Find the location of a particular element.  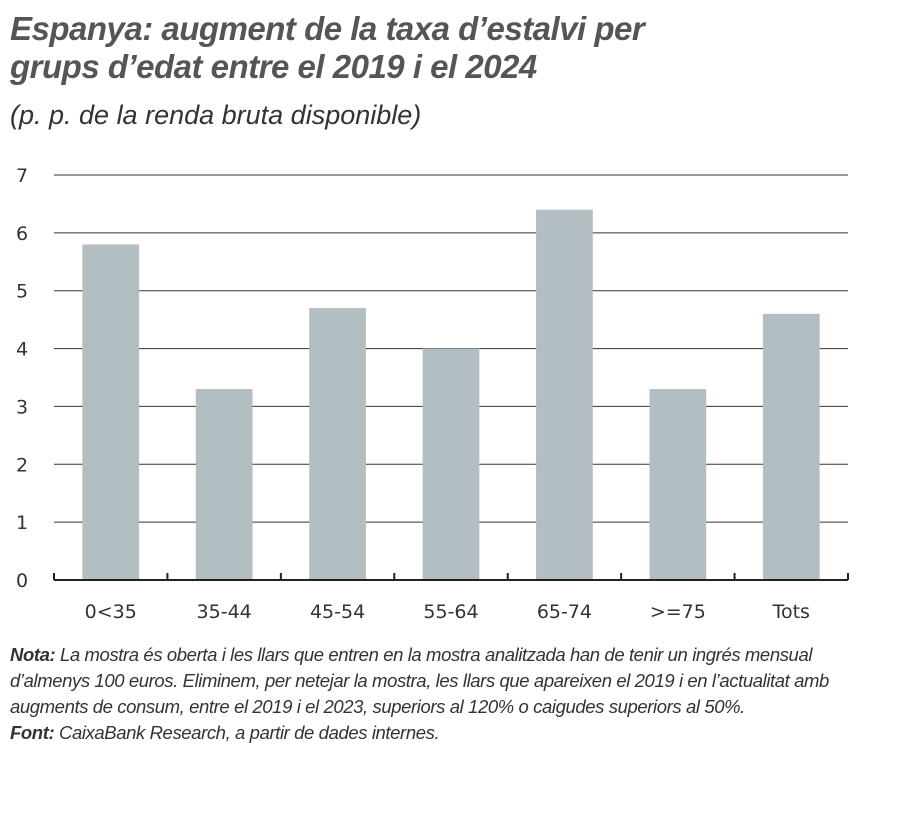

y-tick-label: 4 is located at coordinates (22, 350).